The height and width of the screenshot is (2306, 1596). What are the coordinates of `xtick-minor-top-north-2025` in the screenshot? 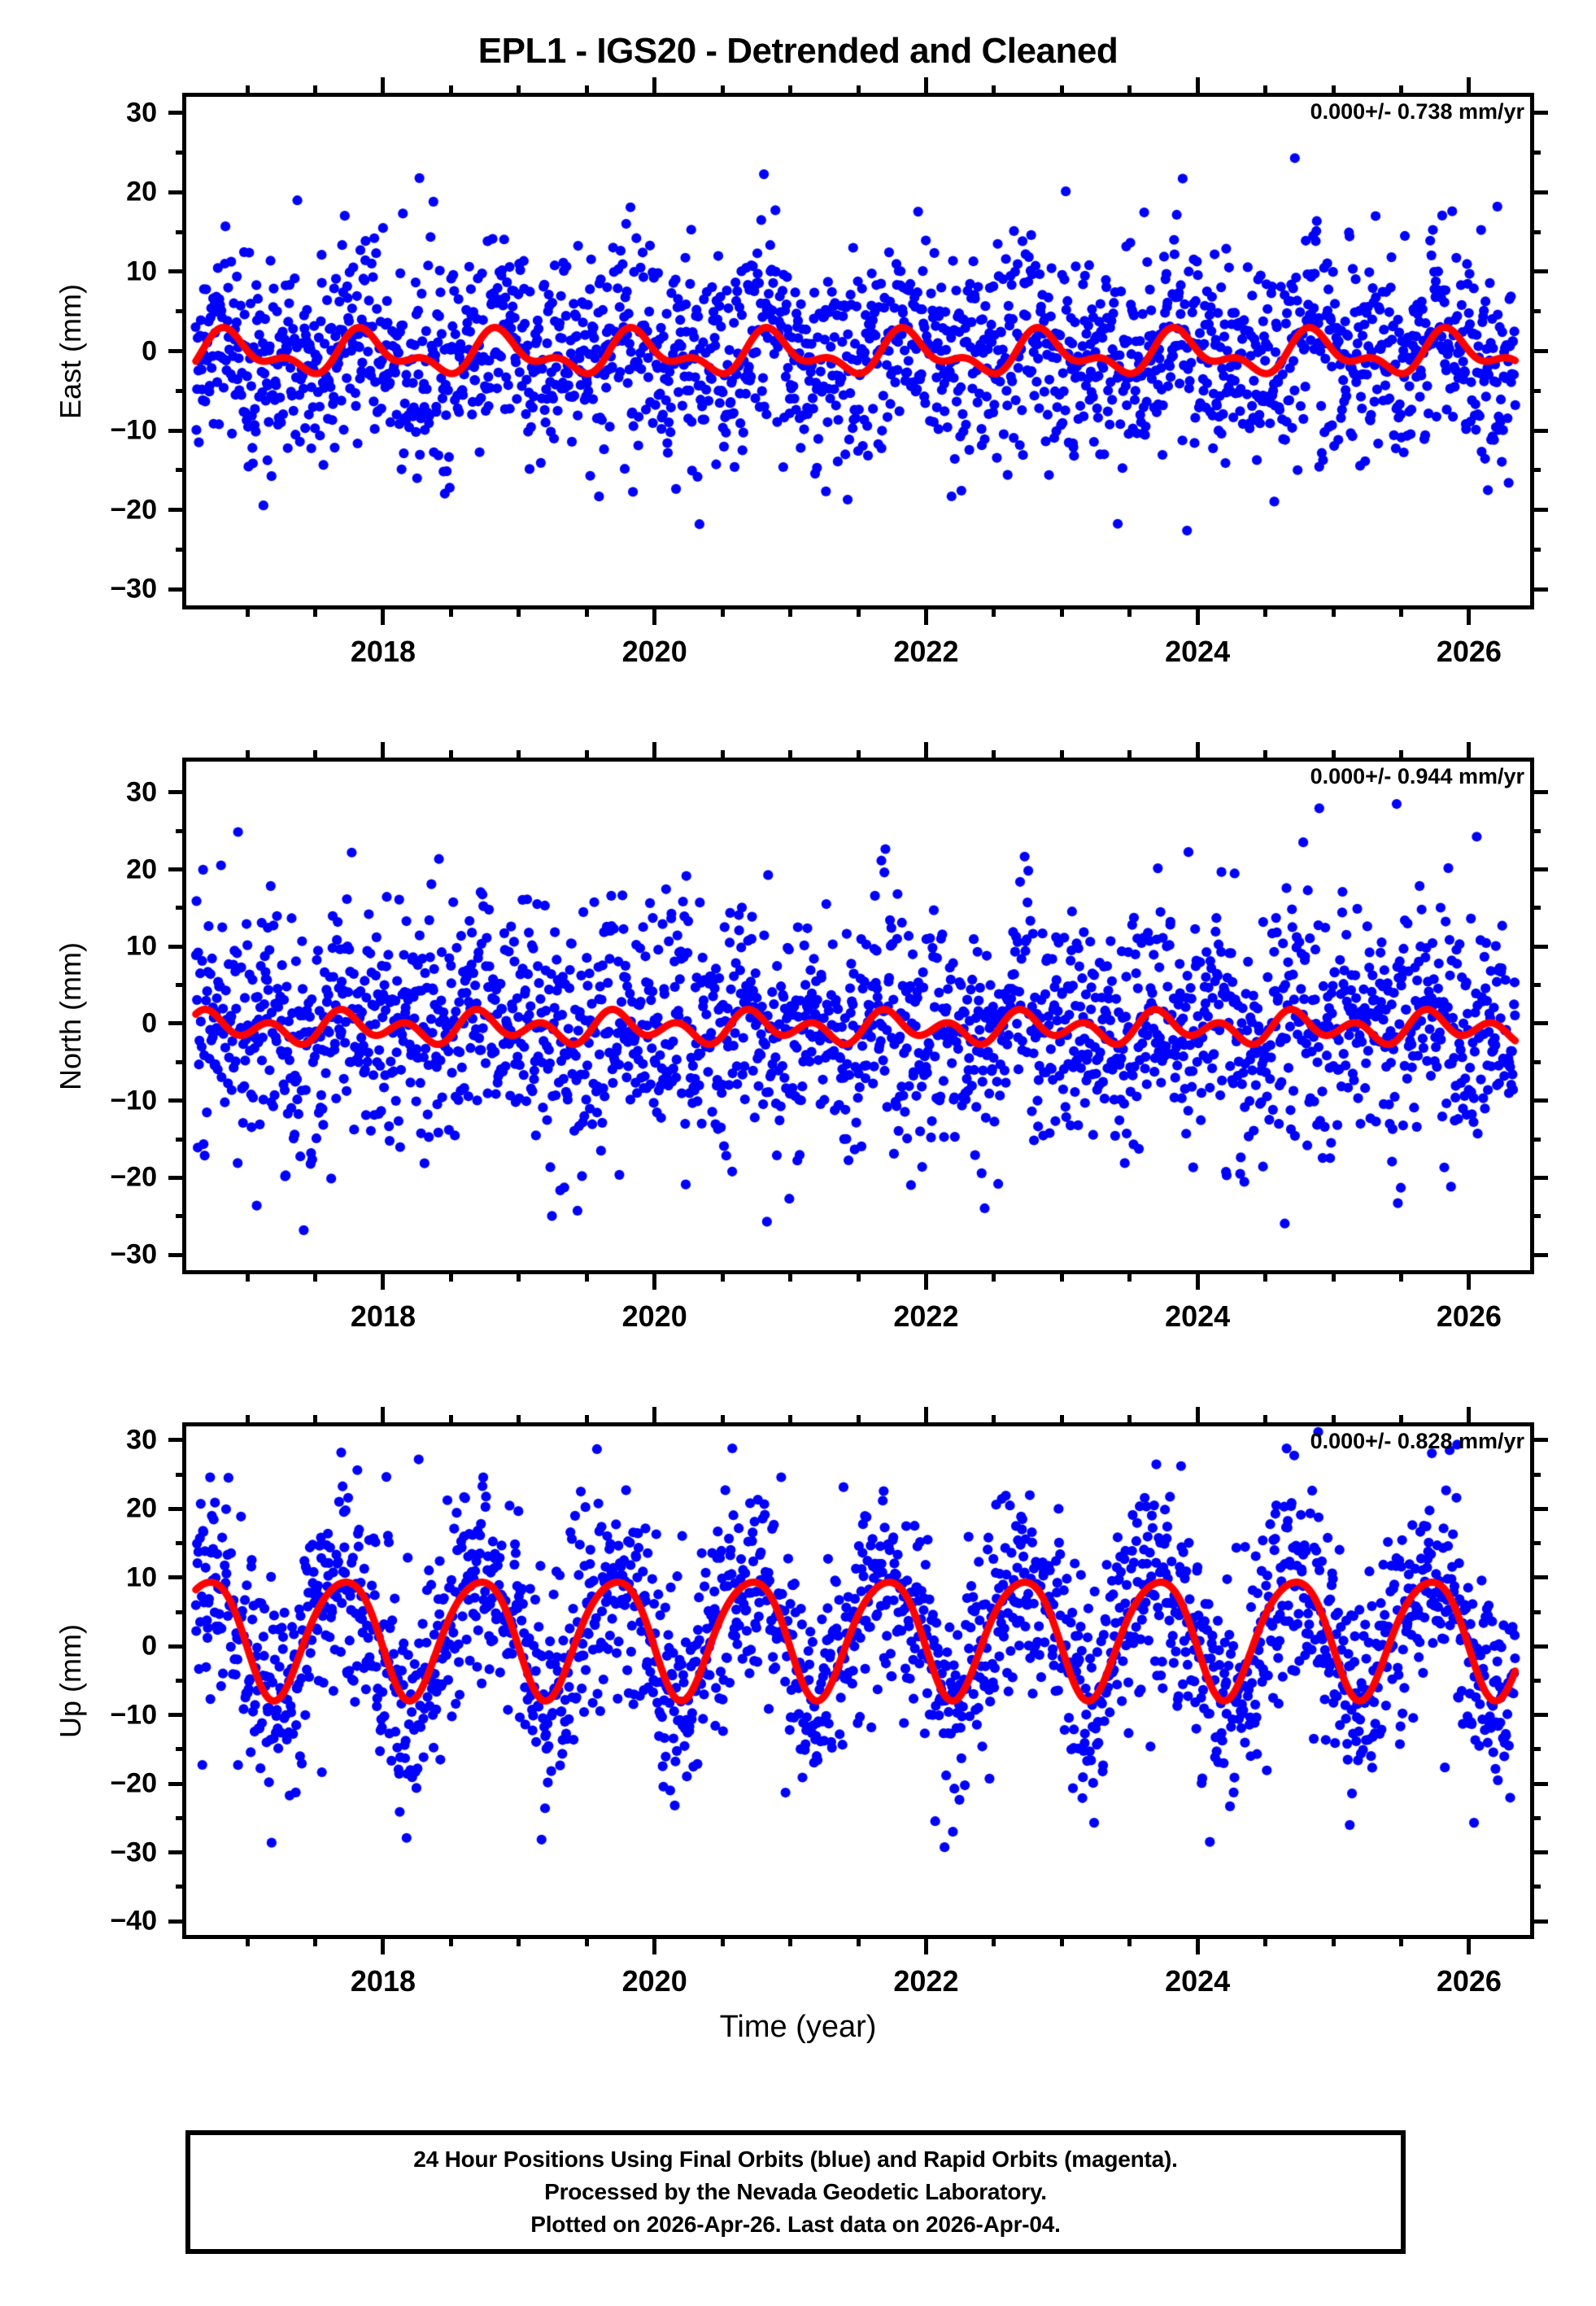 It's located at (1333, 756).